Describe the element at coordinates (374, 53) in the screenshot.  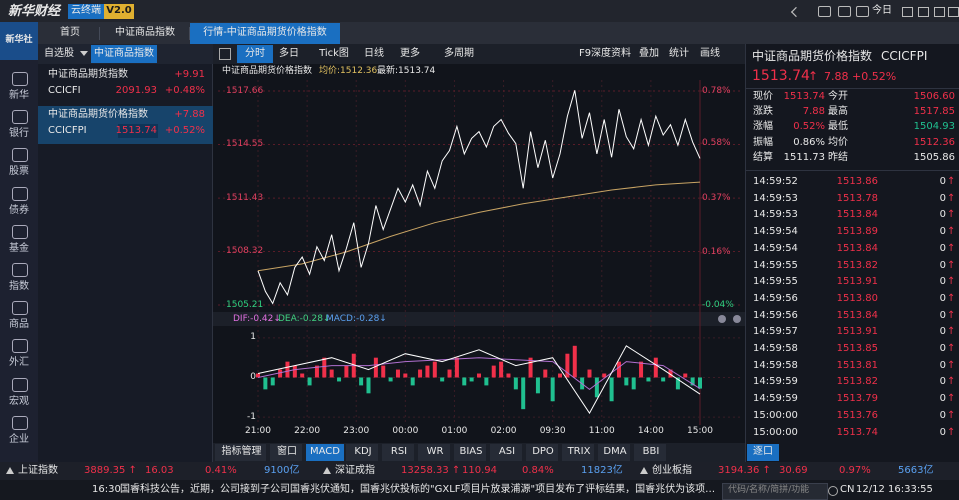
I see `tool-button: 日线` at that location.